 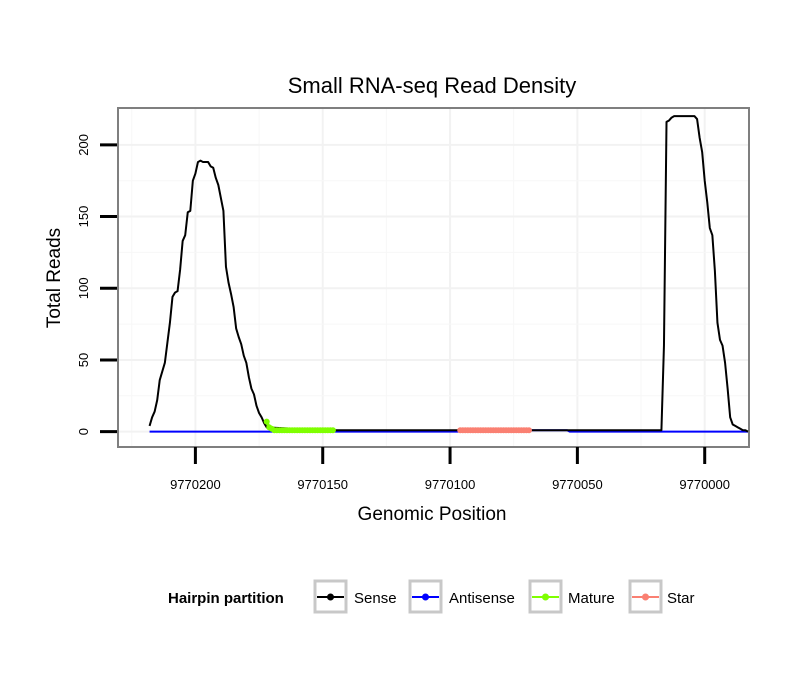 What do you see at coordinates (195, 484) in the screenshot?
I see `x-tick-label: 9770200` at bounding box center [195, 484].